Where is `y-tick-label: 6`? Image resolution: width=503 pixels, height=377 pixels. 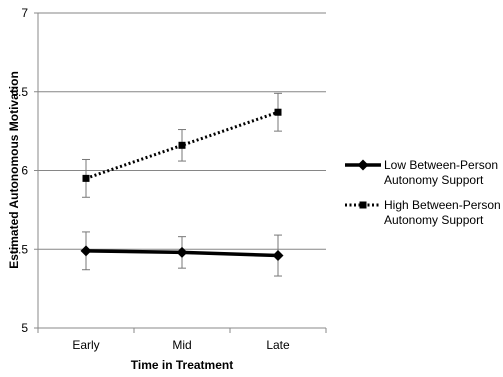 y-tick-label: 6 is located at coordinates (24, 171).